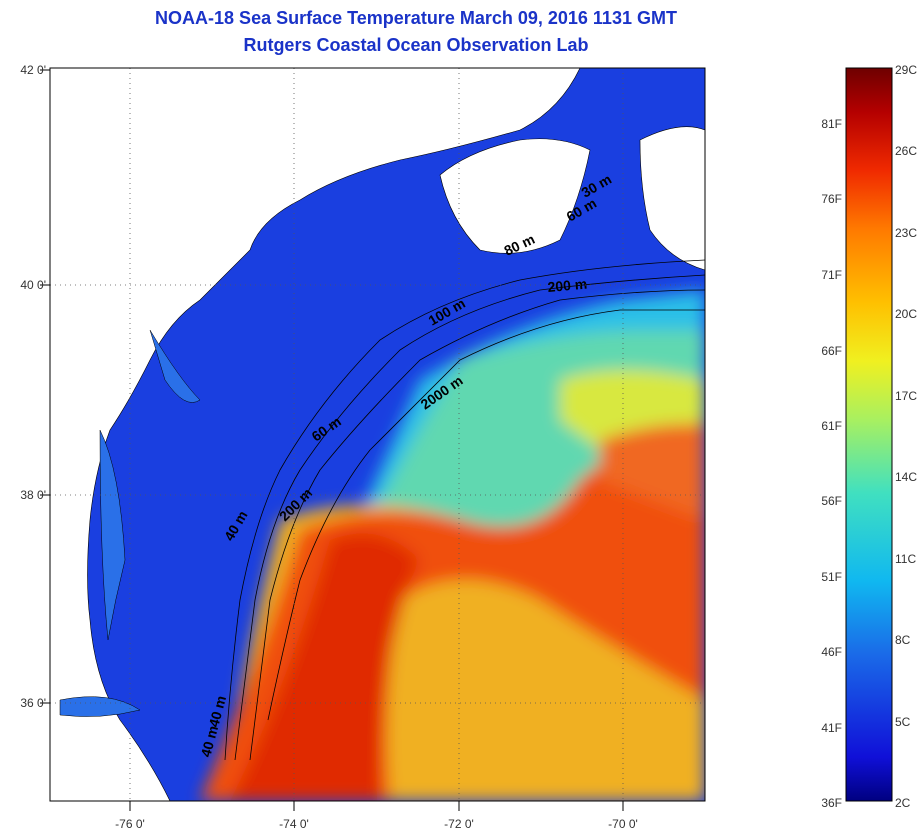 Image resolution: width=920 pixels, height=832 pixels. Describe the element at coordinates (33, 70) in the screenshot. I see `lat-label: 42 0'` at that location.